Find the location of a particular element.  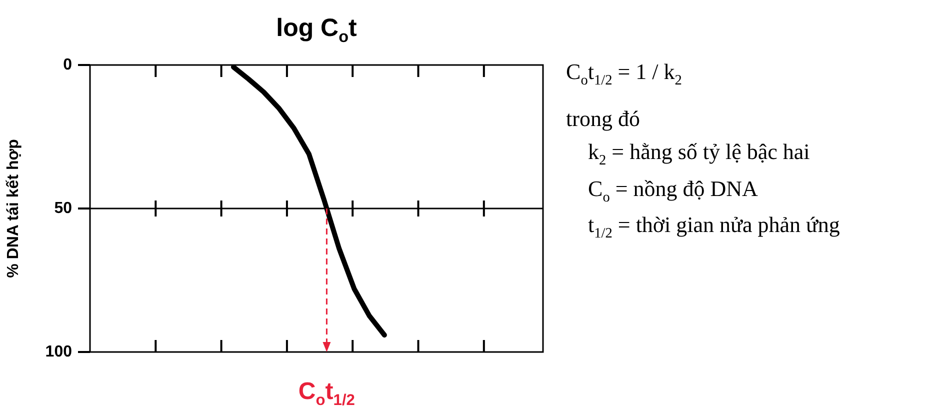

y-tick-label: 0 is located at coordinates (67, 65).